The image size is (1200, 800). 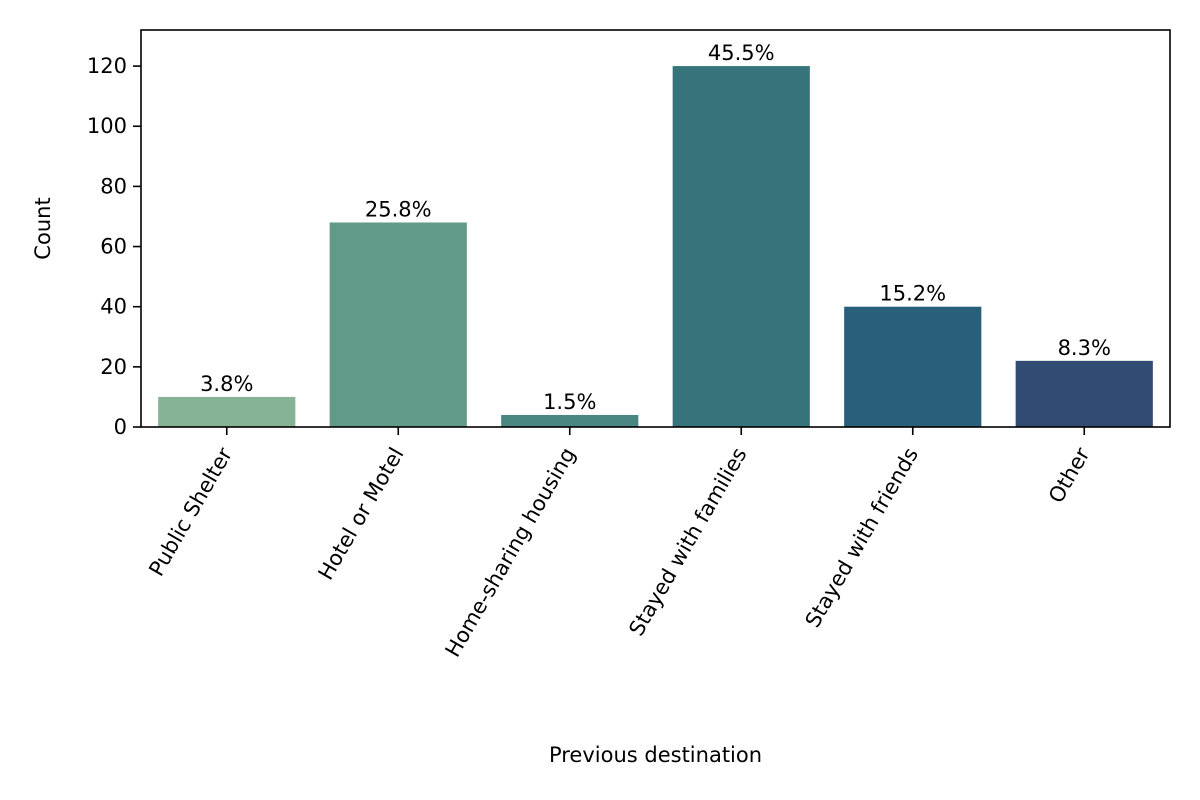 I want to click on x-axis-label: Previous destination, so click(x=655, y=755).